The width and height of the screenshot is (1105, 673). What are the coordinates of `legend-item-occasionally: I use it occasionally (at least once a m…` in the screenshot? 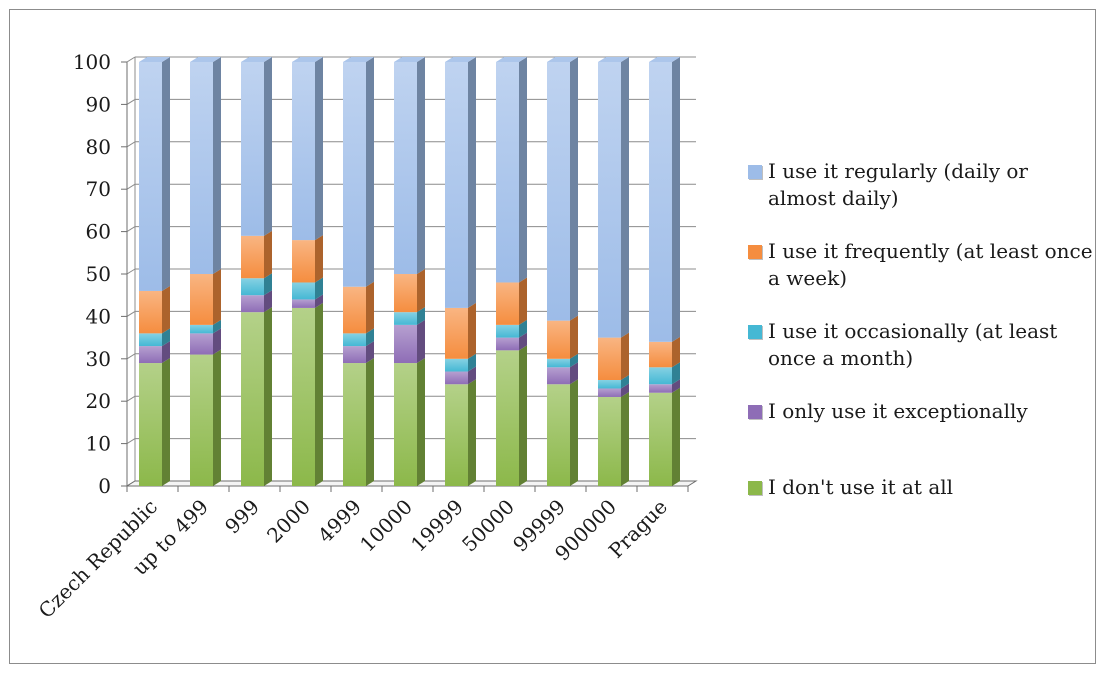 It's located at (923, 345).